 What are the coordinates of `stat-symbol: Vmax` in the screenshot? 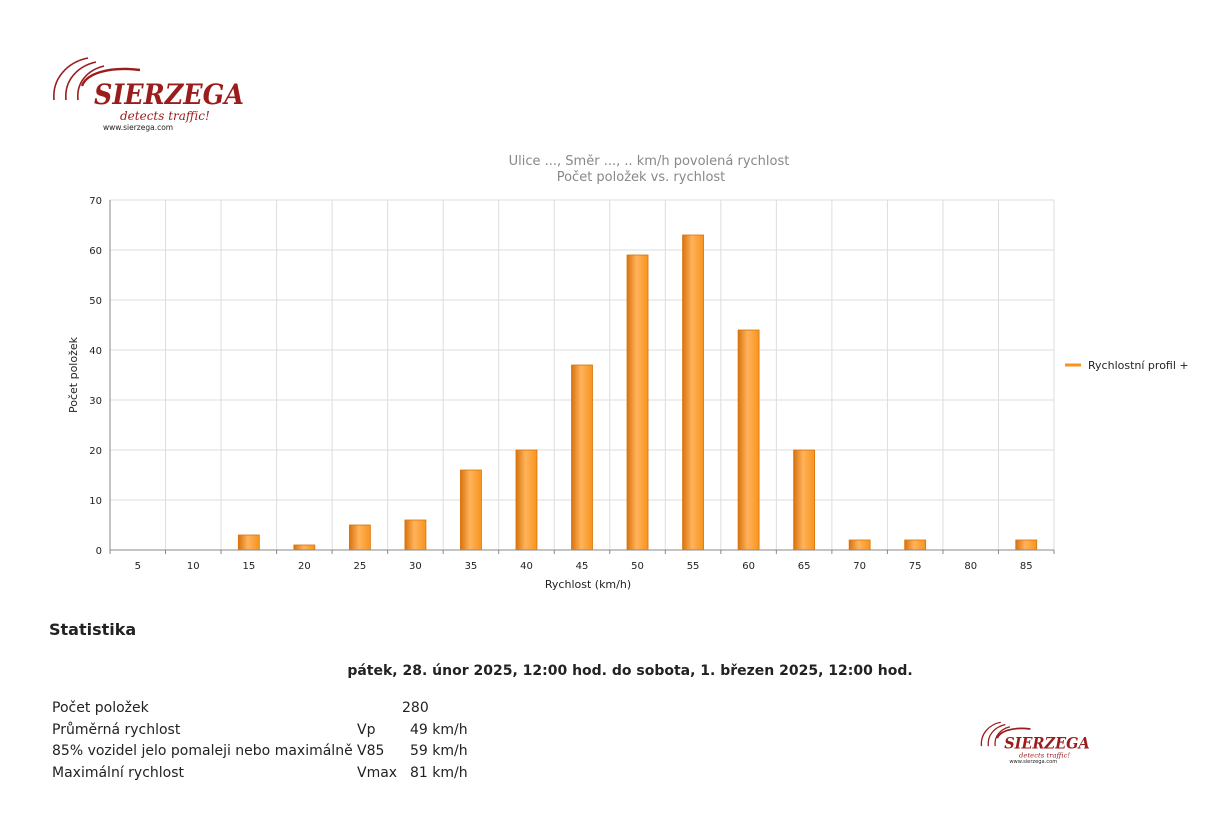 It's located at (377, 772).